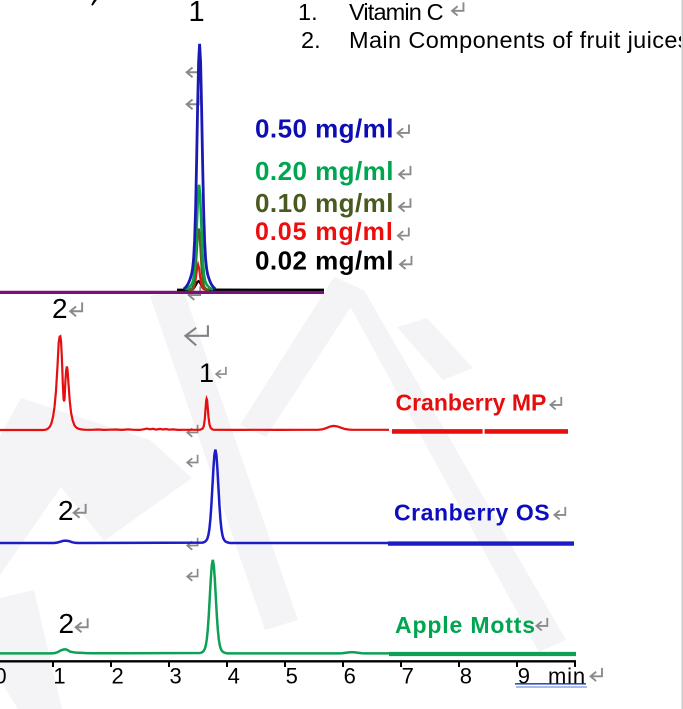 The width and height of the screenshot is (683, 709). I want to click on svg-text: 0.20 mg/ml, so click(324, 171).